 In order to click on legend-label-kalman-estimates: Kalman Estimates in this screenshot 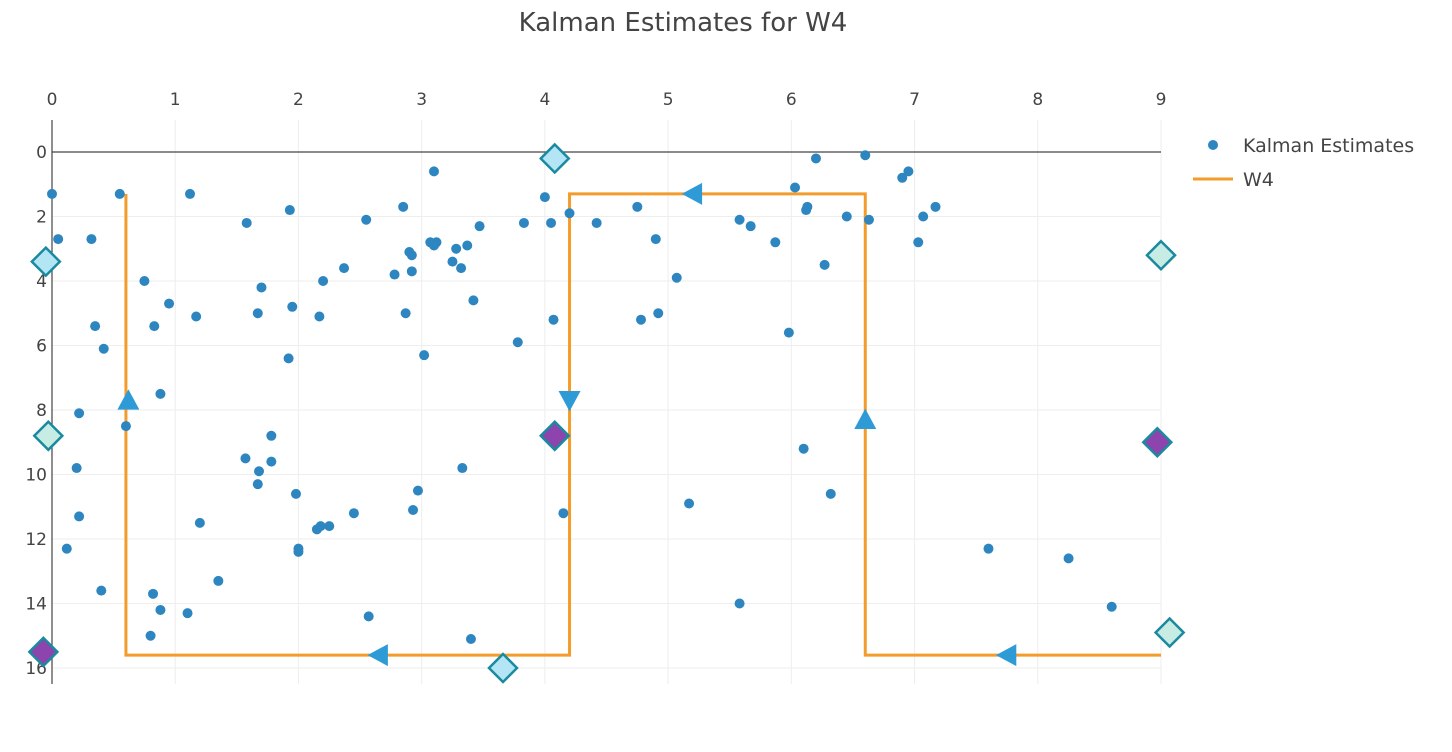, I will do `click(1328, 146)`.